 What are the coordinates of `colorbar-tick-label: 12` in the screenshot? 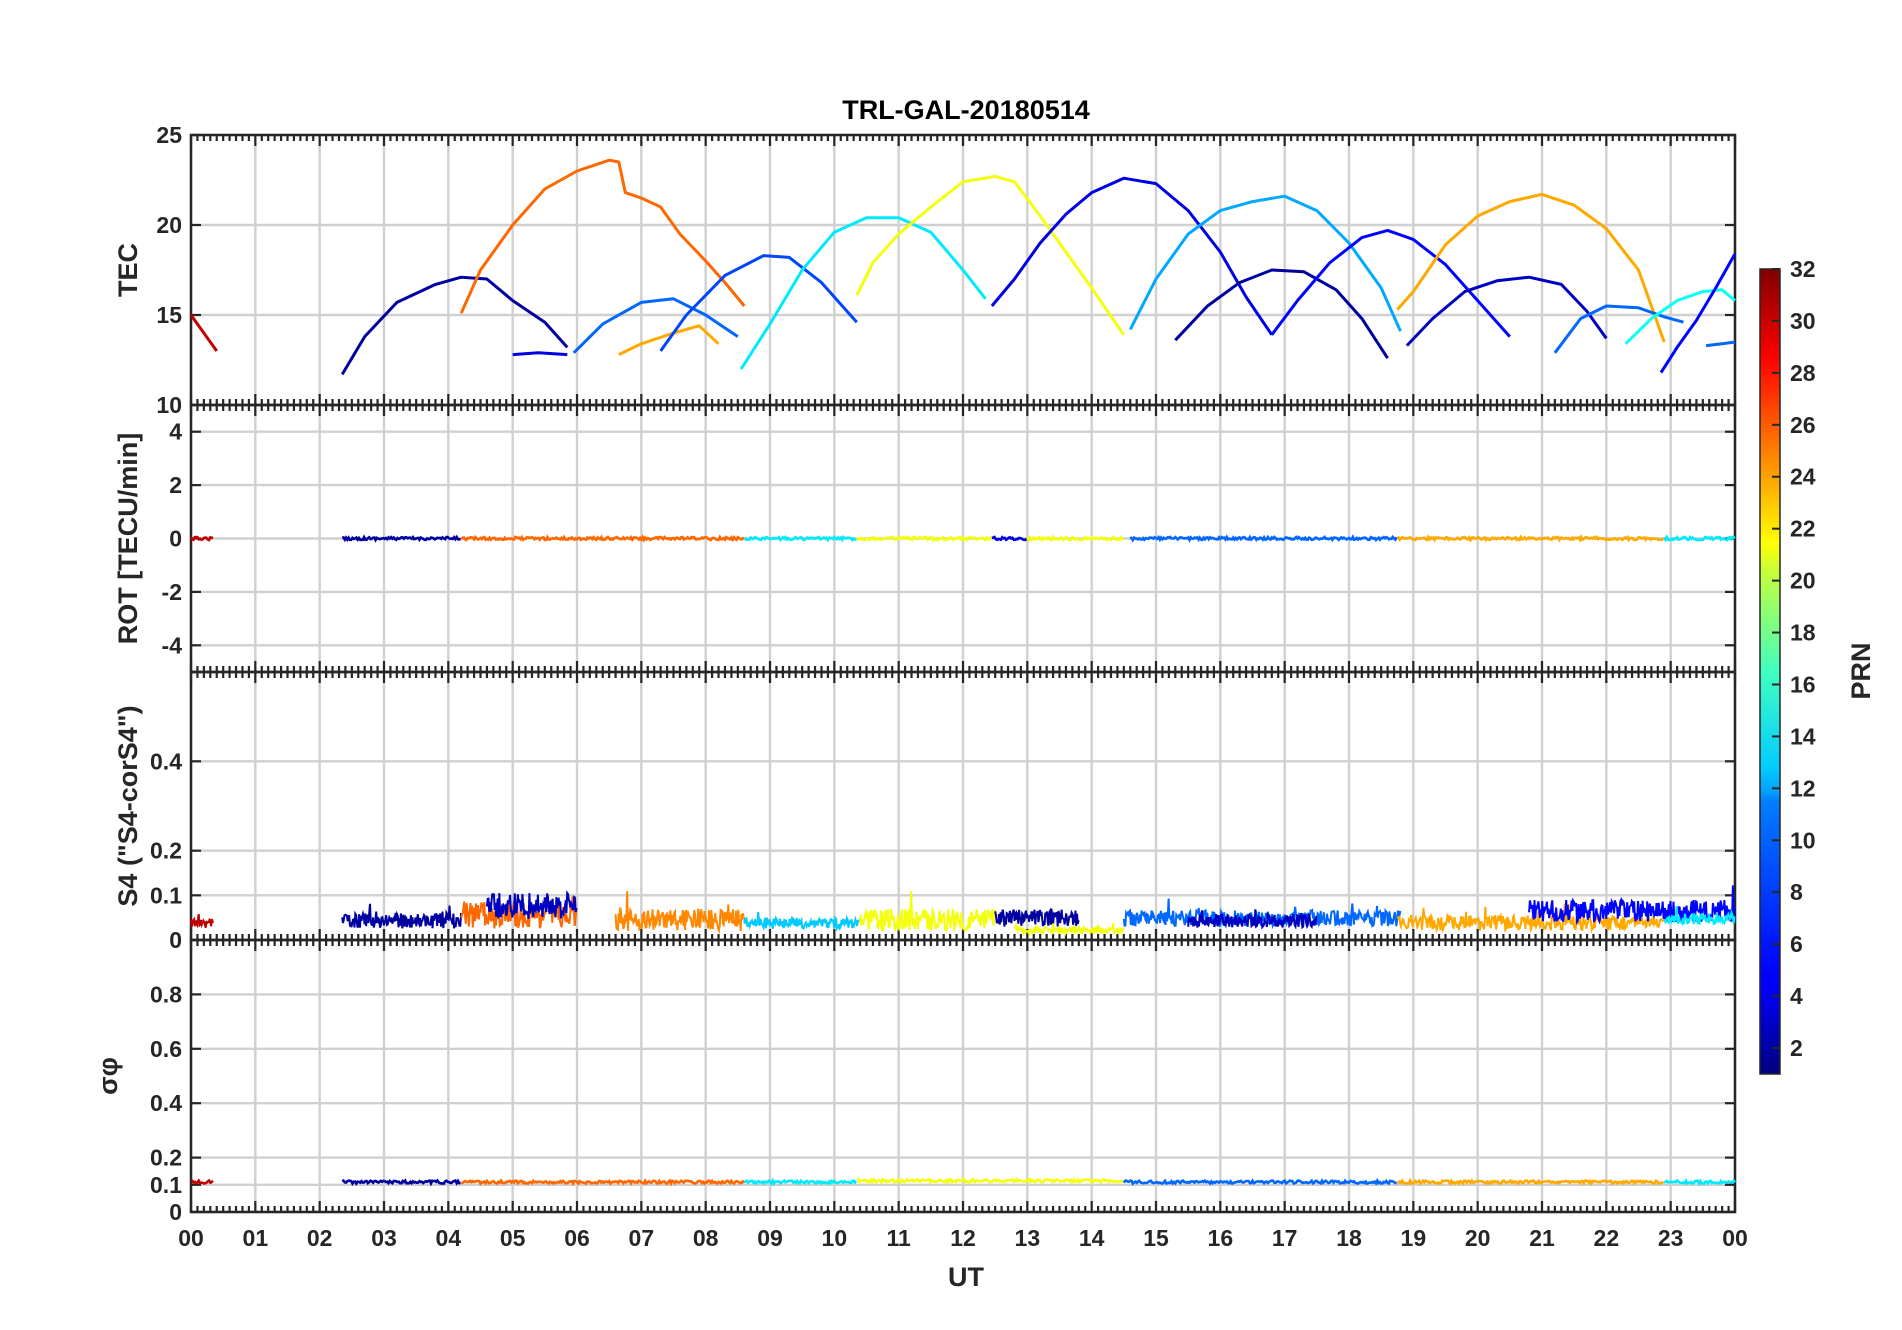 It's located at (1803, 788).